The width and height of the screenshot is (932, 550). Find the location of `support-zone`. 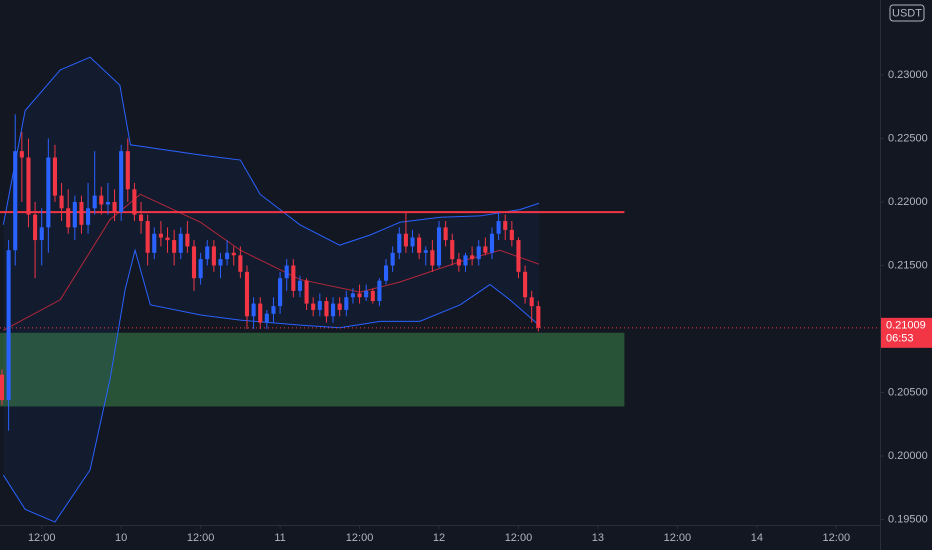

support-zone is located at coordinates (312, 369).